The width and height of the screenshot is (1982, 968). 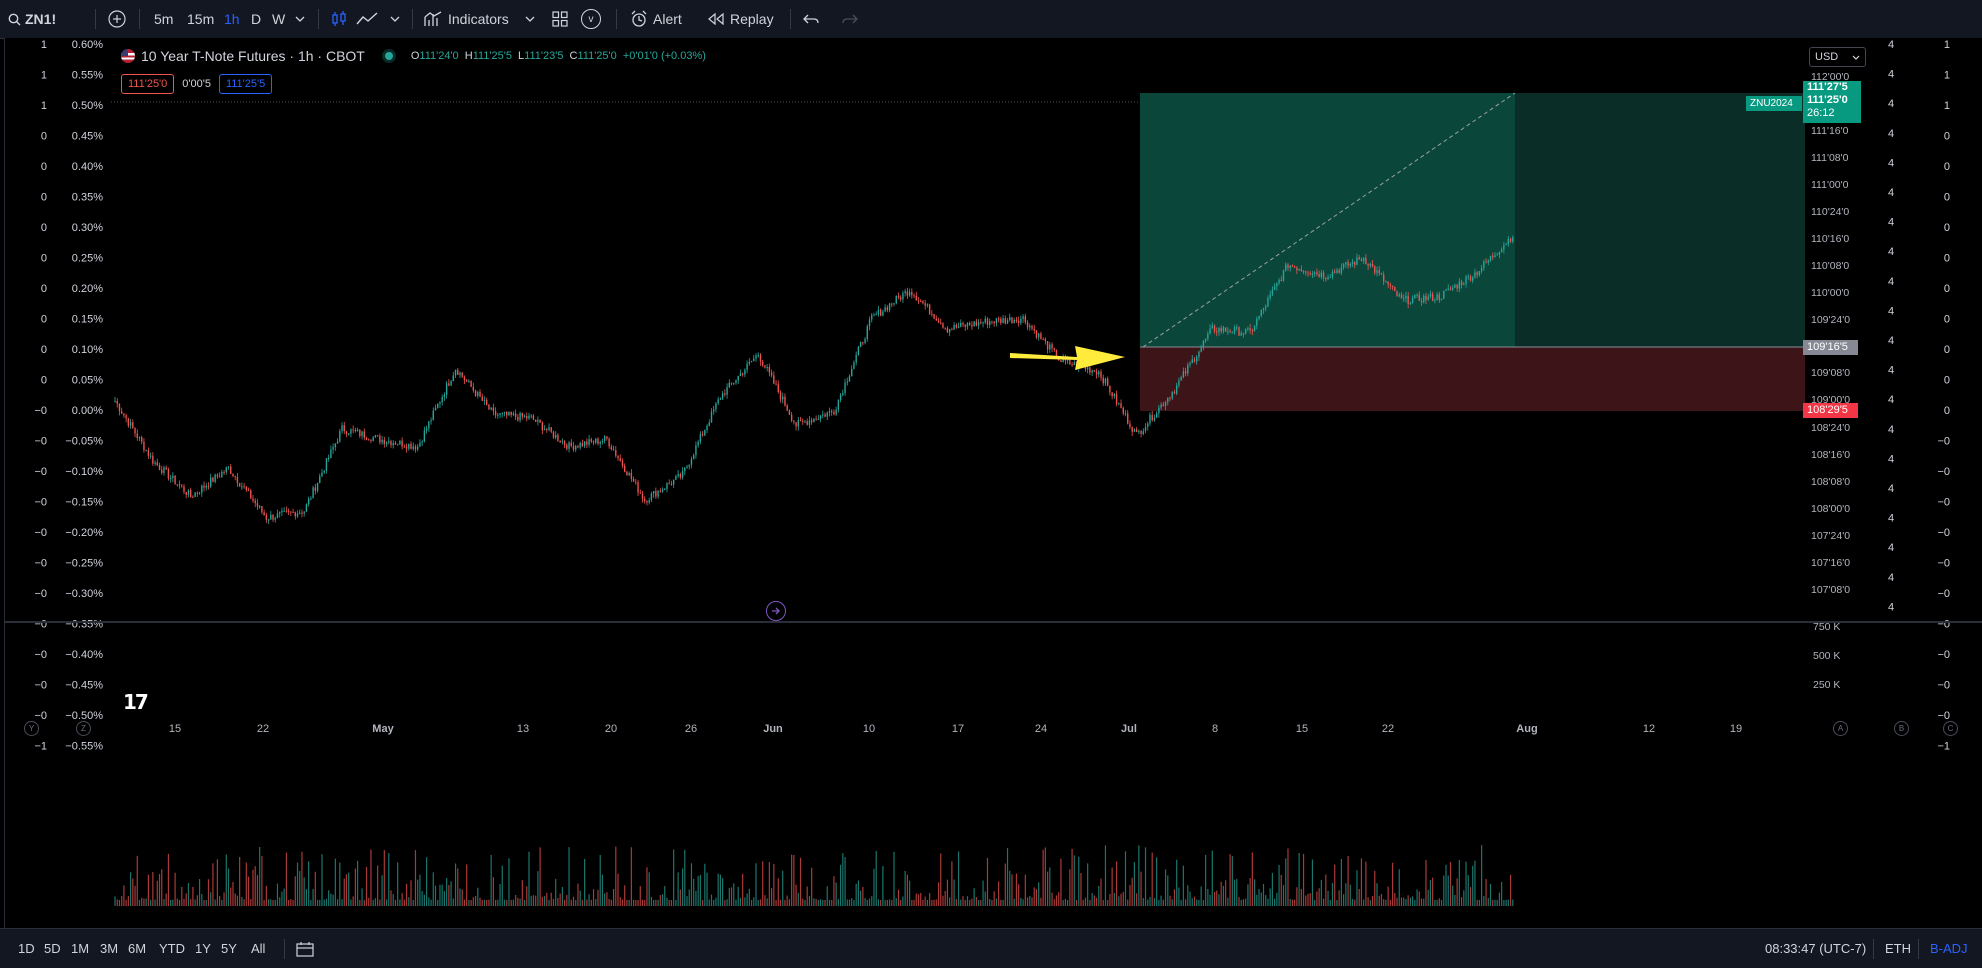 I want to click on redo-button, so click(x=850, y=19).